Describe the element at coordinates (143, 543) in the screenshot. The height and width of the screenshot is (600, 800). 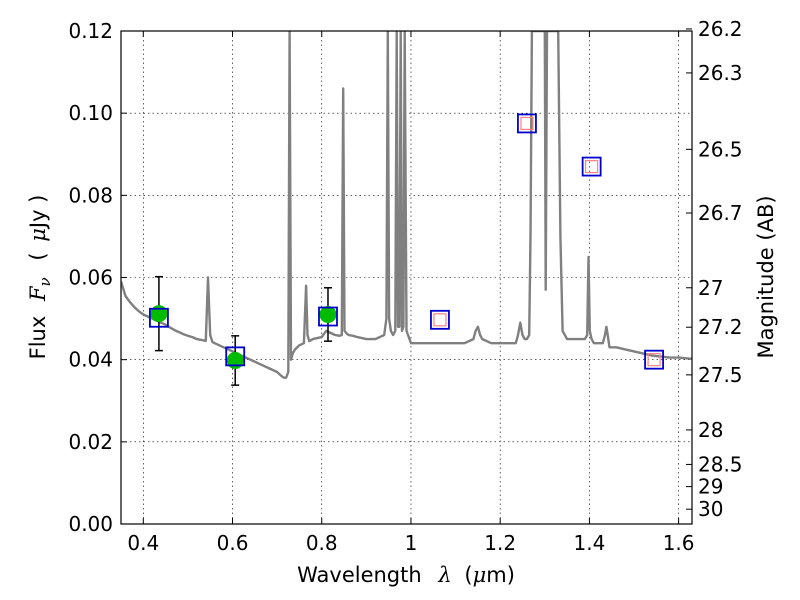
I see `x-tick-label: 0.4` at that location.